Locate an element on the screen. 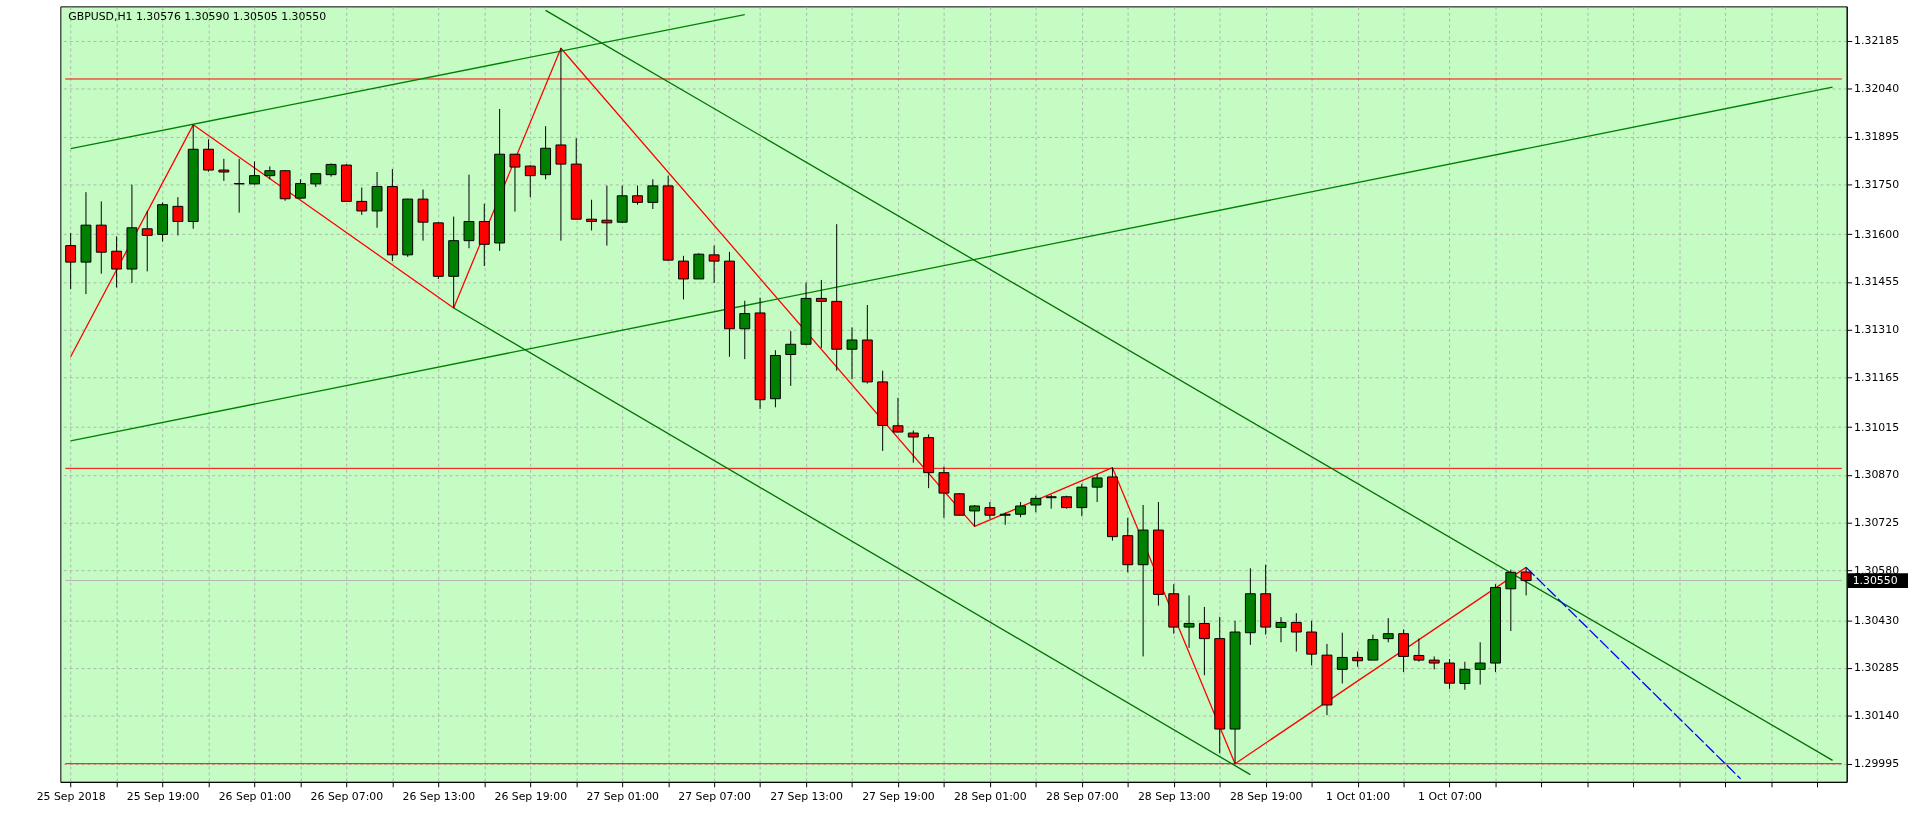 This screenshot has width=1910, height=816. y-tick-label: 1.30140 is located at coordinates (1877, 716).